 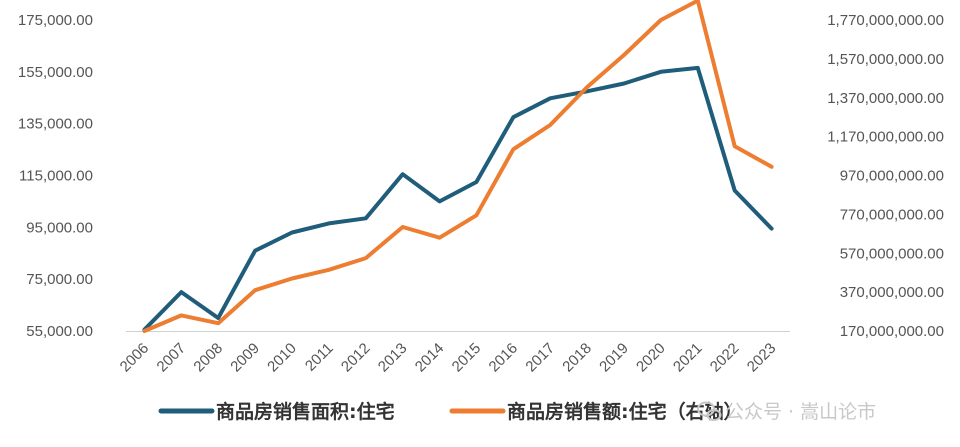 What do you see at coordinates (172, 358) in the screenshot?
I see `x-tick-label: 2007` at bounding box center [172, 358].